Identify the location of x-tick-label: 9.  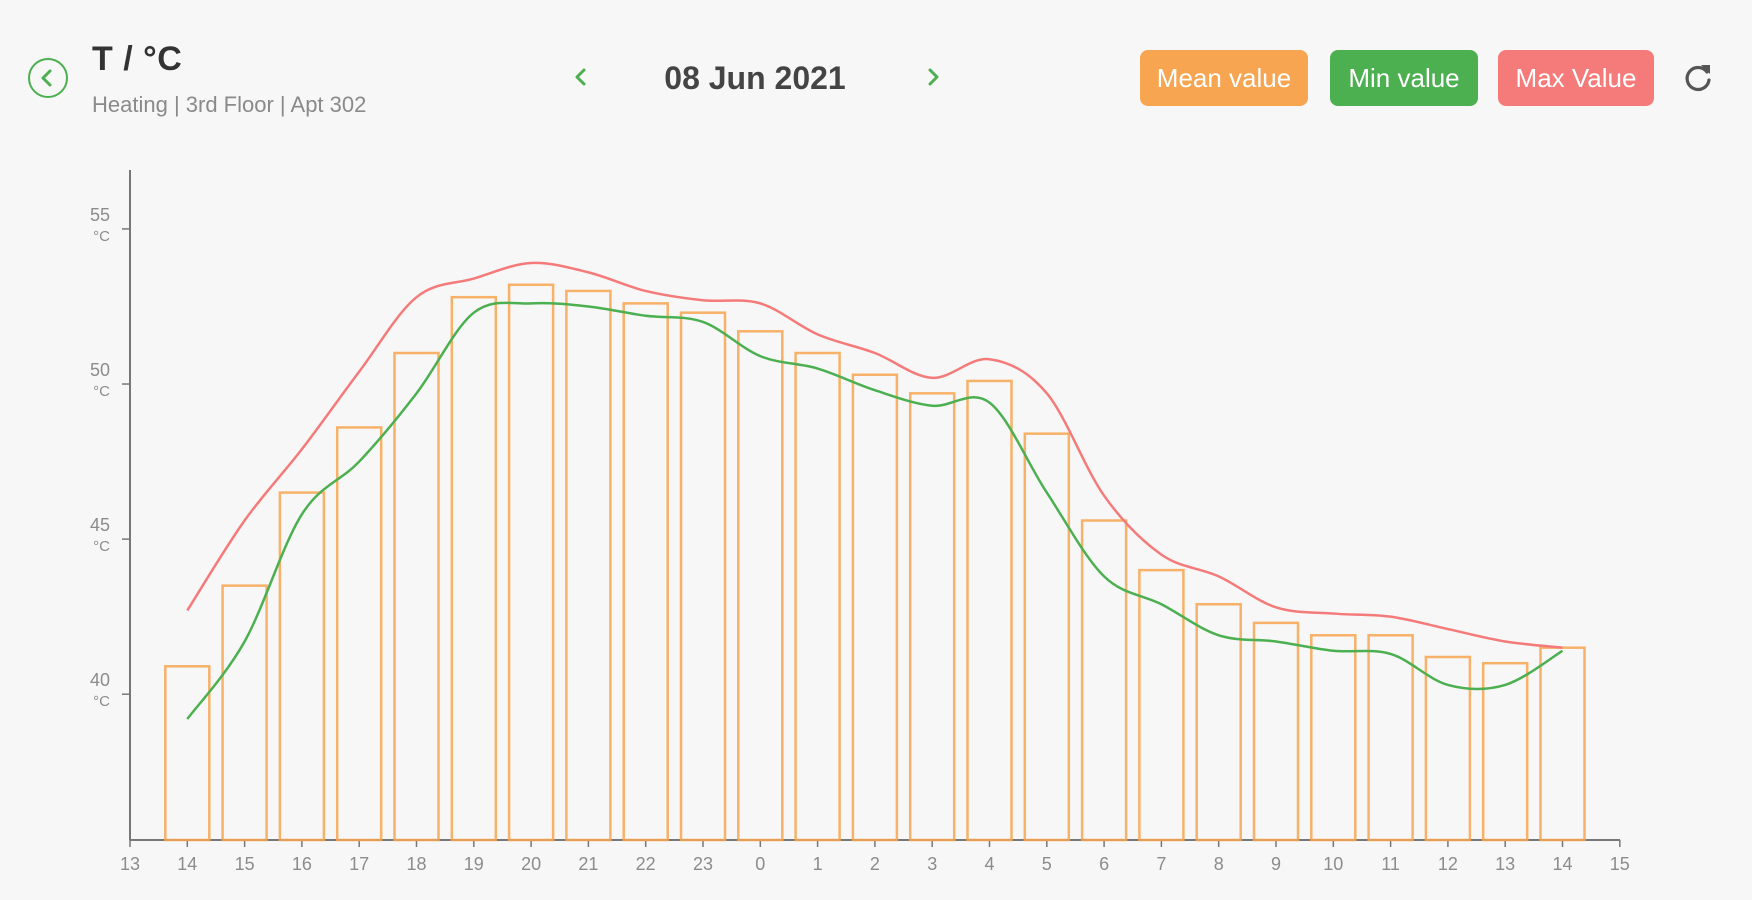
(1276, 864).